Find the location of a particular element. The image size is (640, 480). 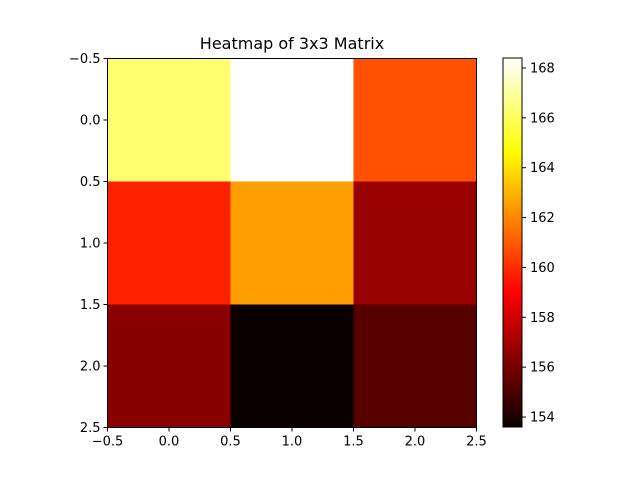

colorbar-tick-label: 166 is located at coordinates (542, 118).